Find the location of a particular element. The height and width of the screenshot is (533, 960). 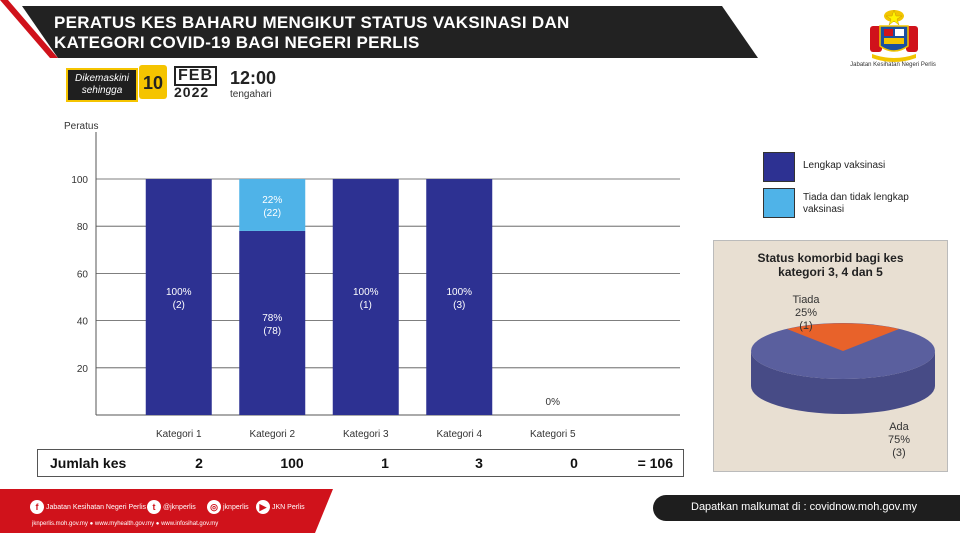

bar-data-label: 22% is located at coordinates (272, 200).